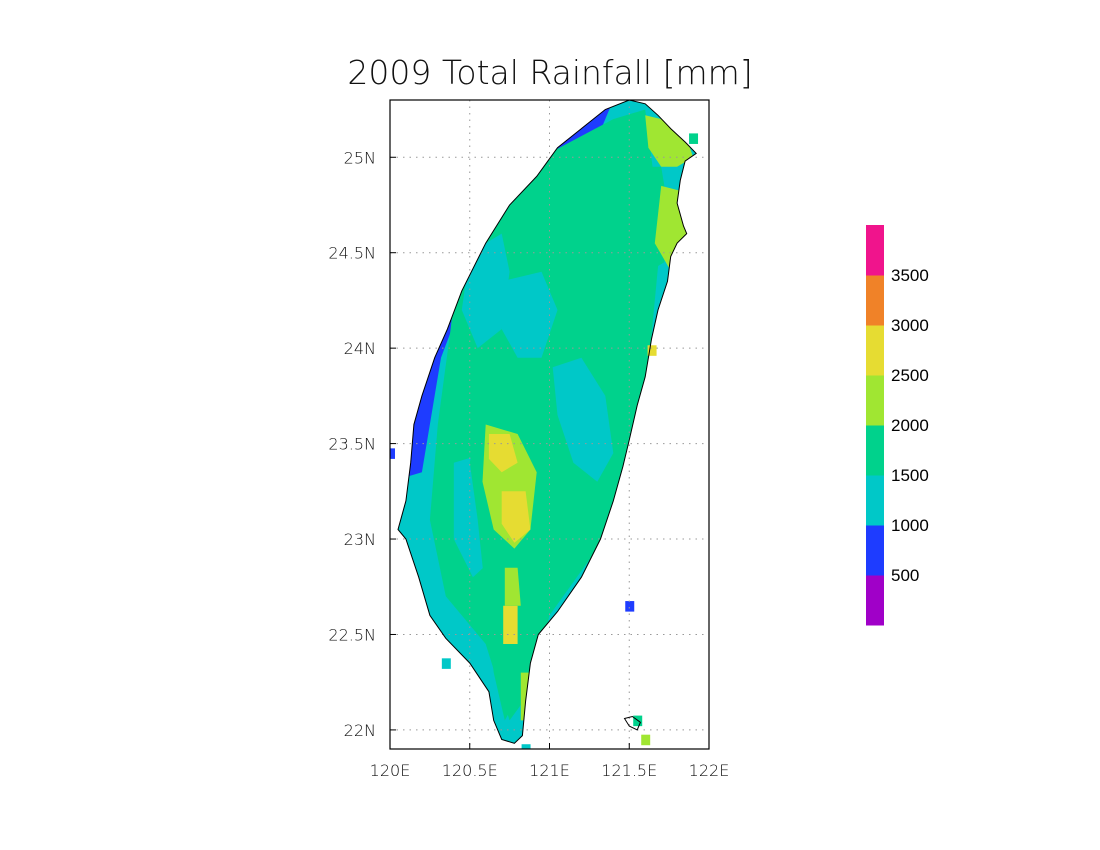 The width and height of the screenshot is (1100, 850). Describe the element at coordinates (910, 475) in the screenshot. I see `colorbar-label: 1500` at that location.